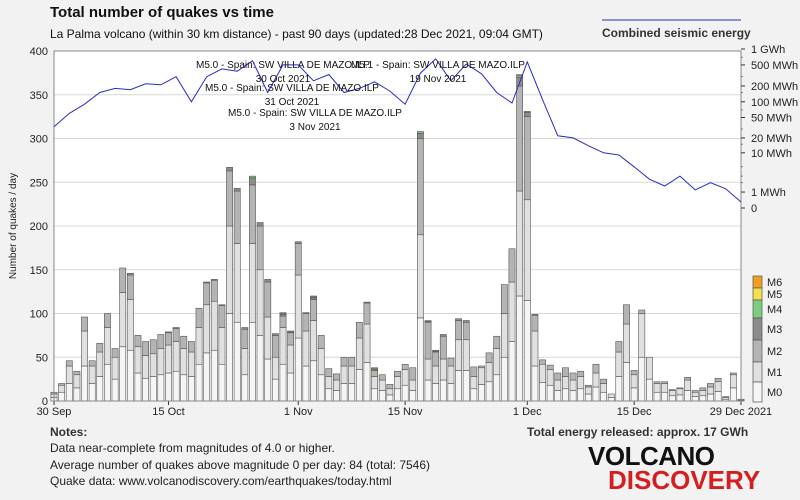 The width and height of the screenshot is (800, 500). Describe the element at coordinates (774, 393) in the screenshot. I see `legend-label-m0: M0` at that location.